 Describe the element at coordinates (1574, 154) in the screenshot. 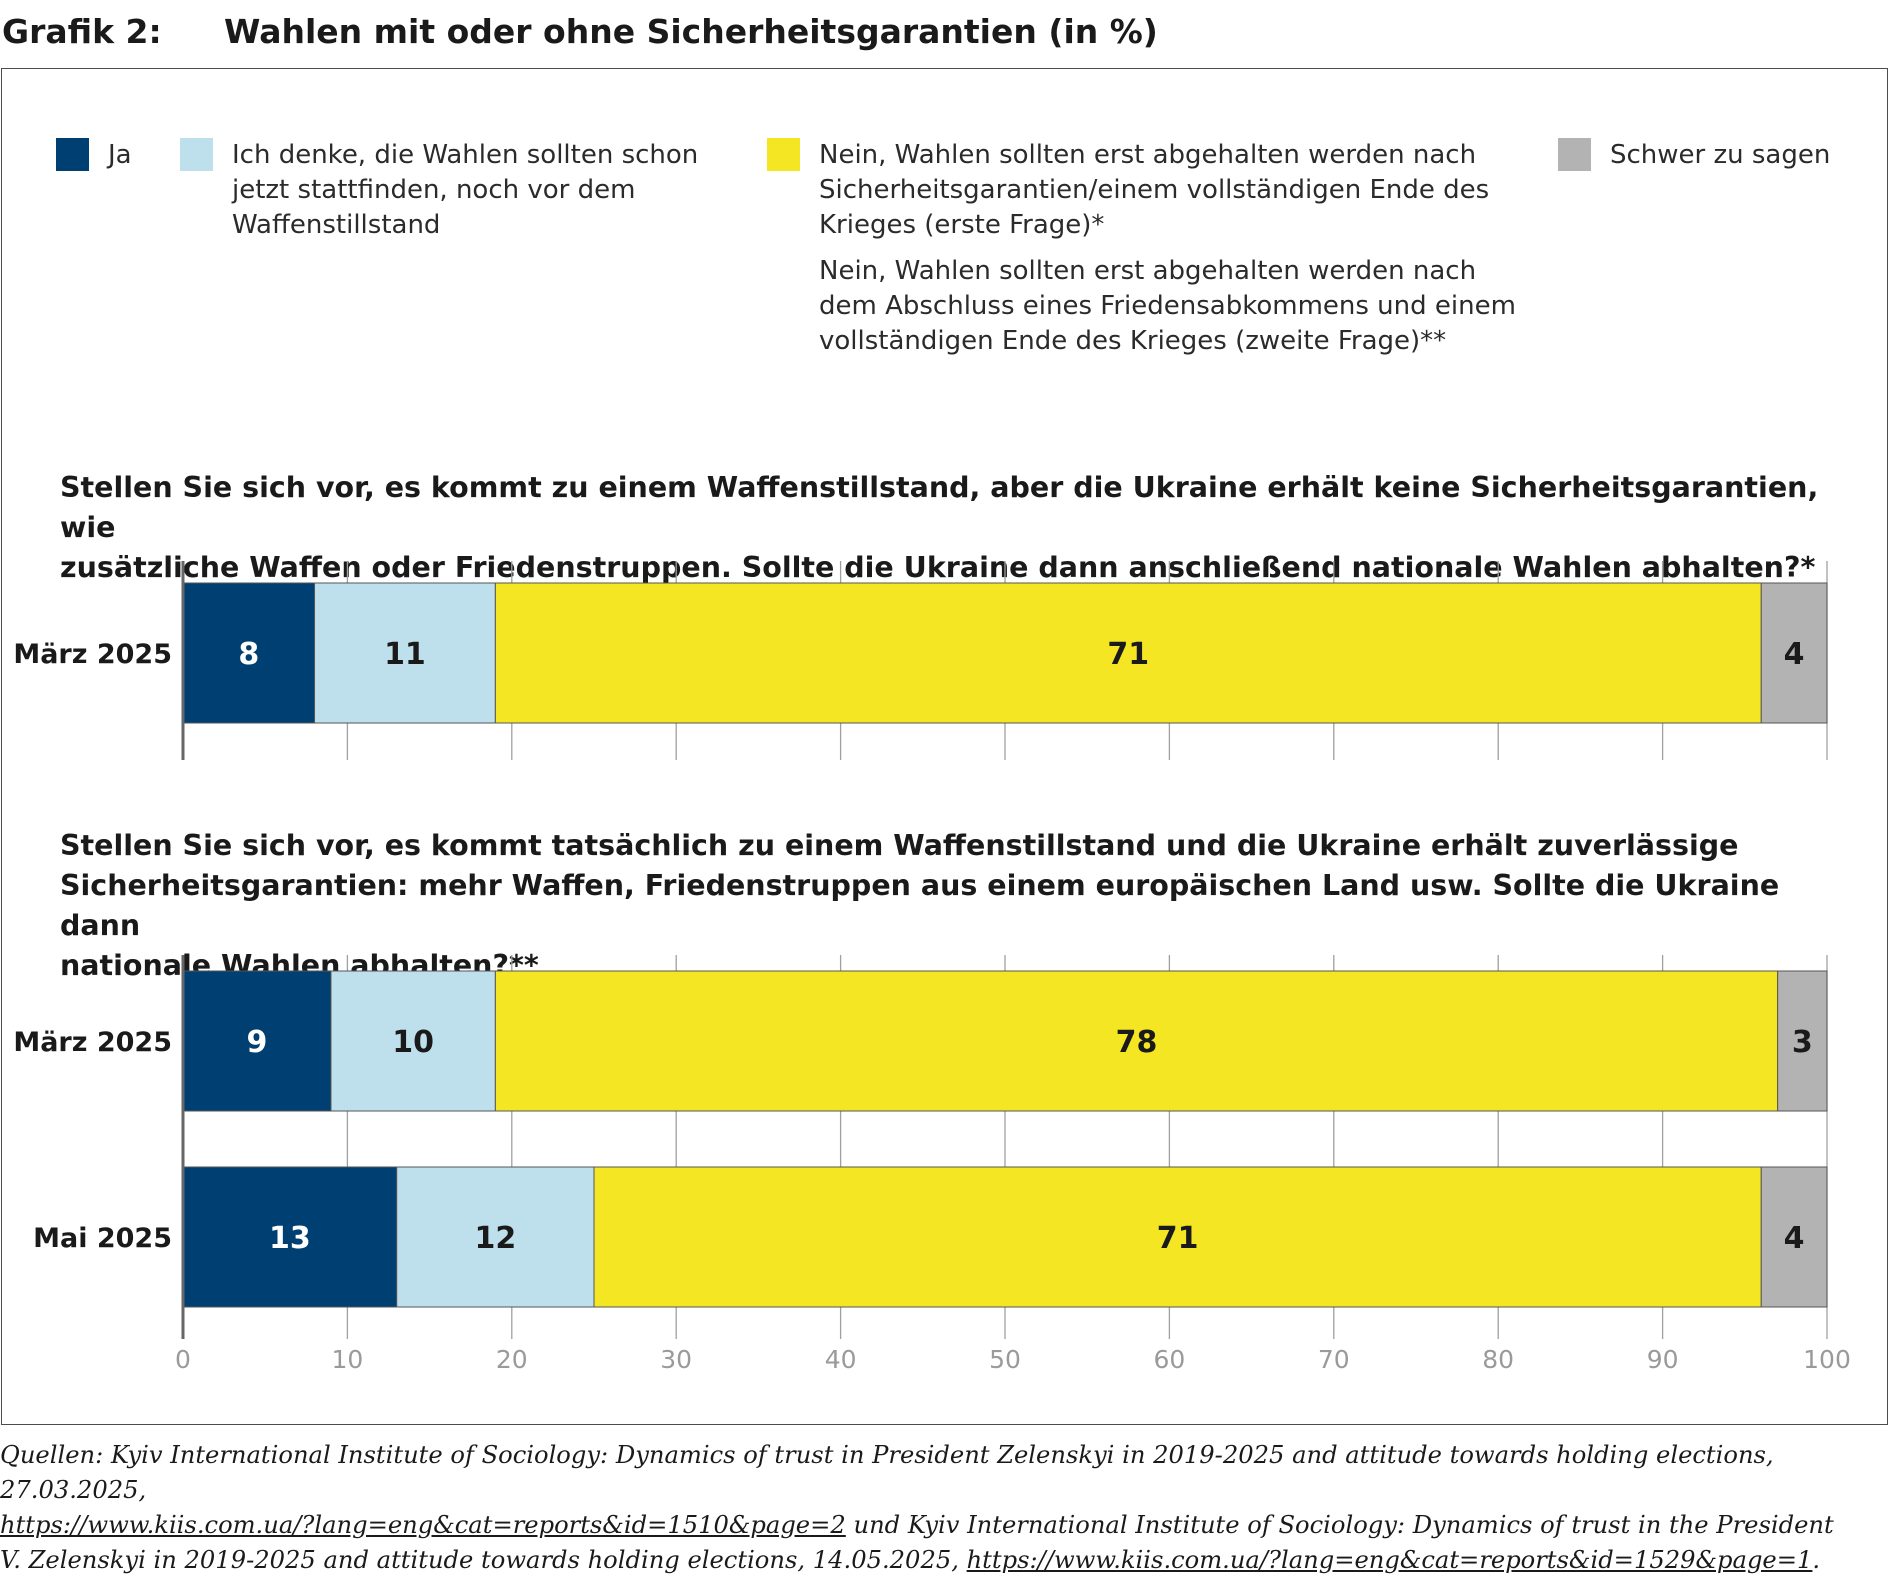

I see `legend-swatch-schwer` at that location.